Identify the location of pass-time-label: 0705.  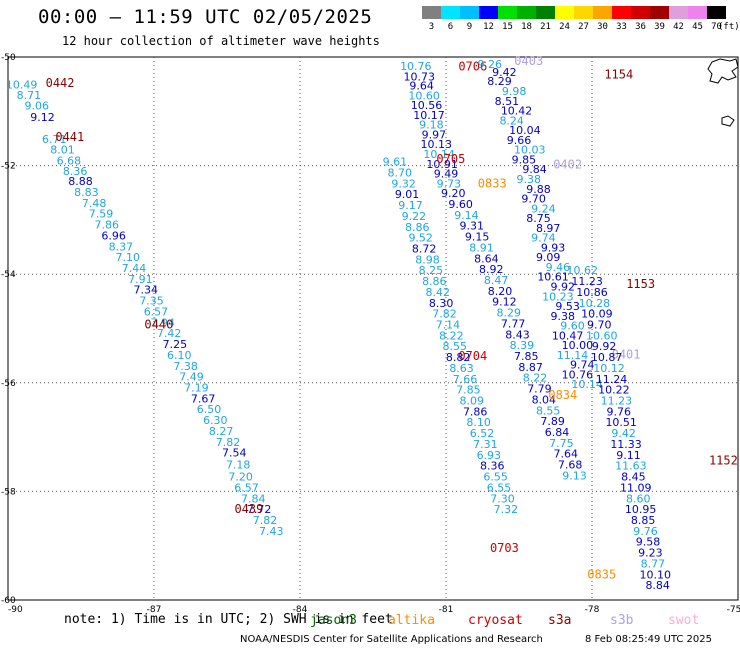
(450, 159).